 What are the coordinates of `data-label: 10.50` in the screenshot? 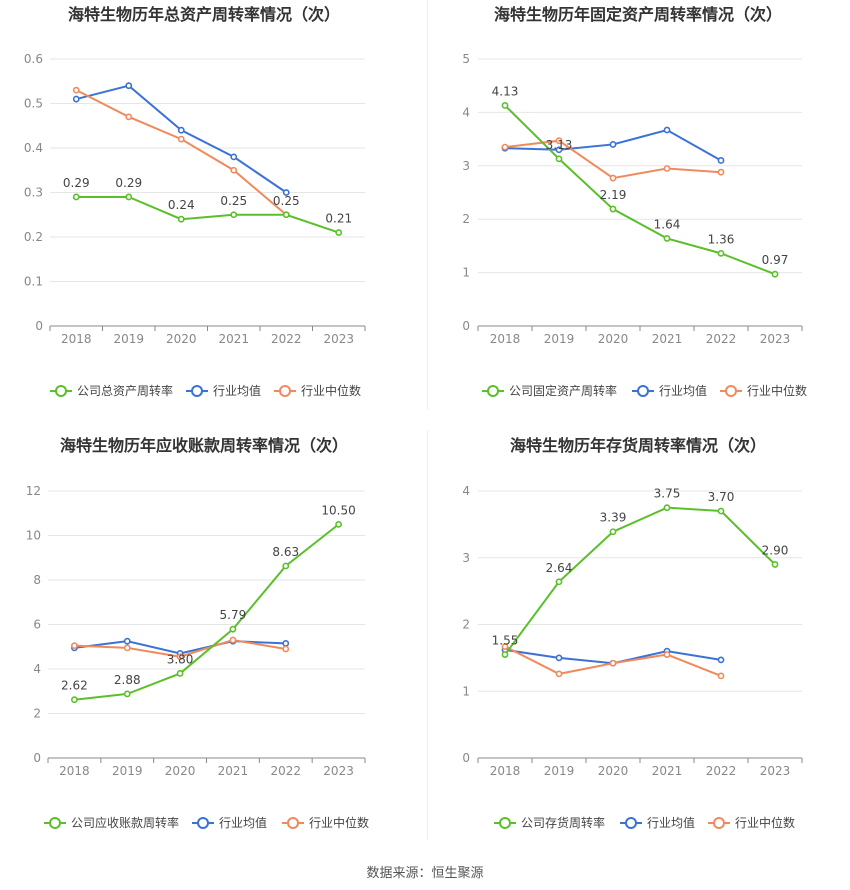 It's located at (338, 510).